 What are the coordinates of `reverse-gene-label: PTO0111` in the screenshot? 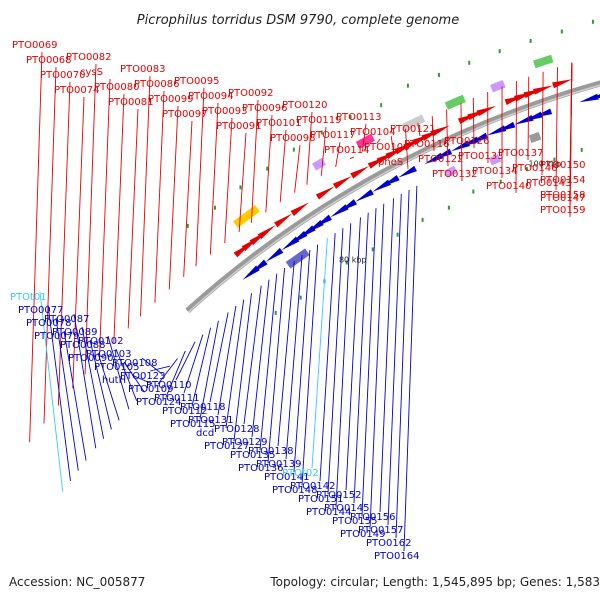 It's located at (176, 398).